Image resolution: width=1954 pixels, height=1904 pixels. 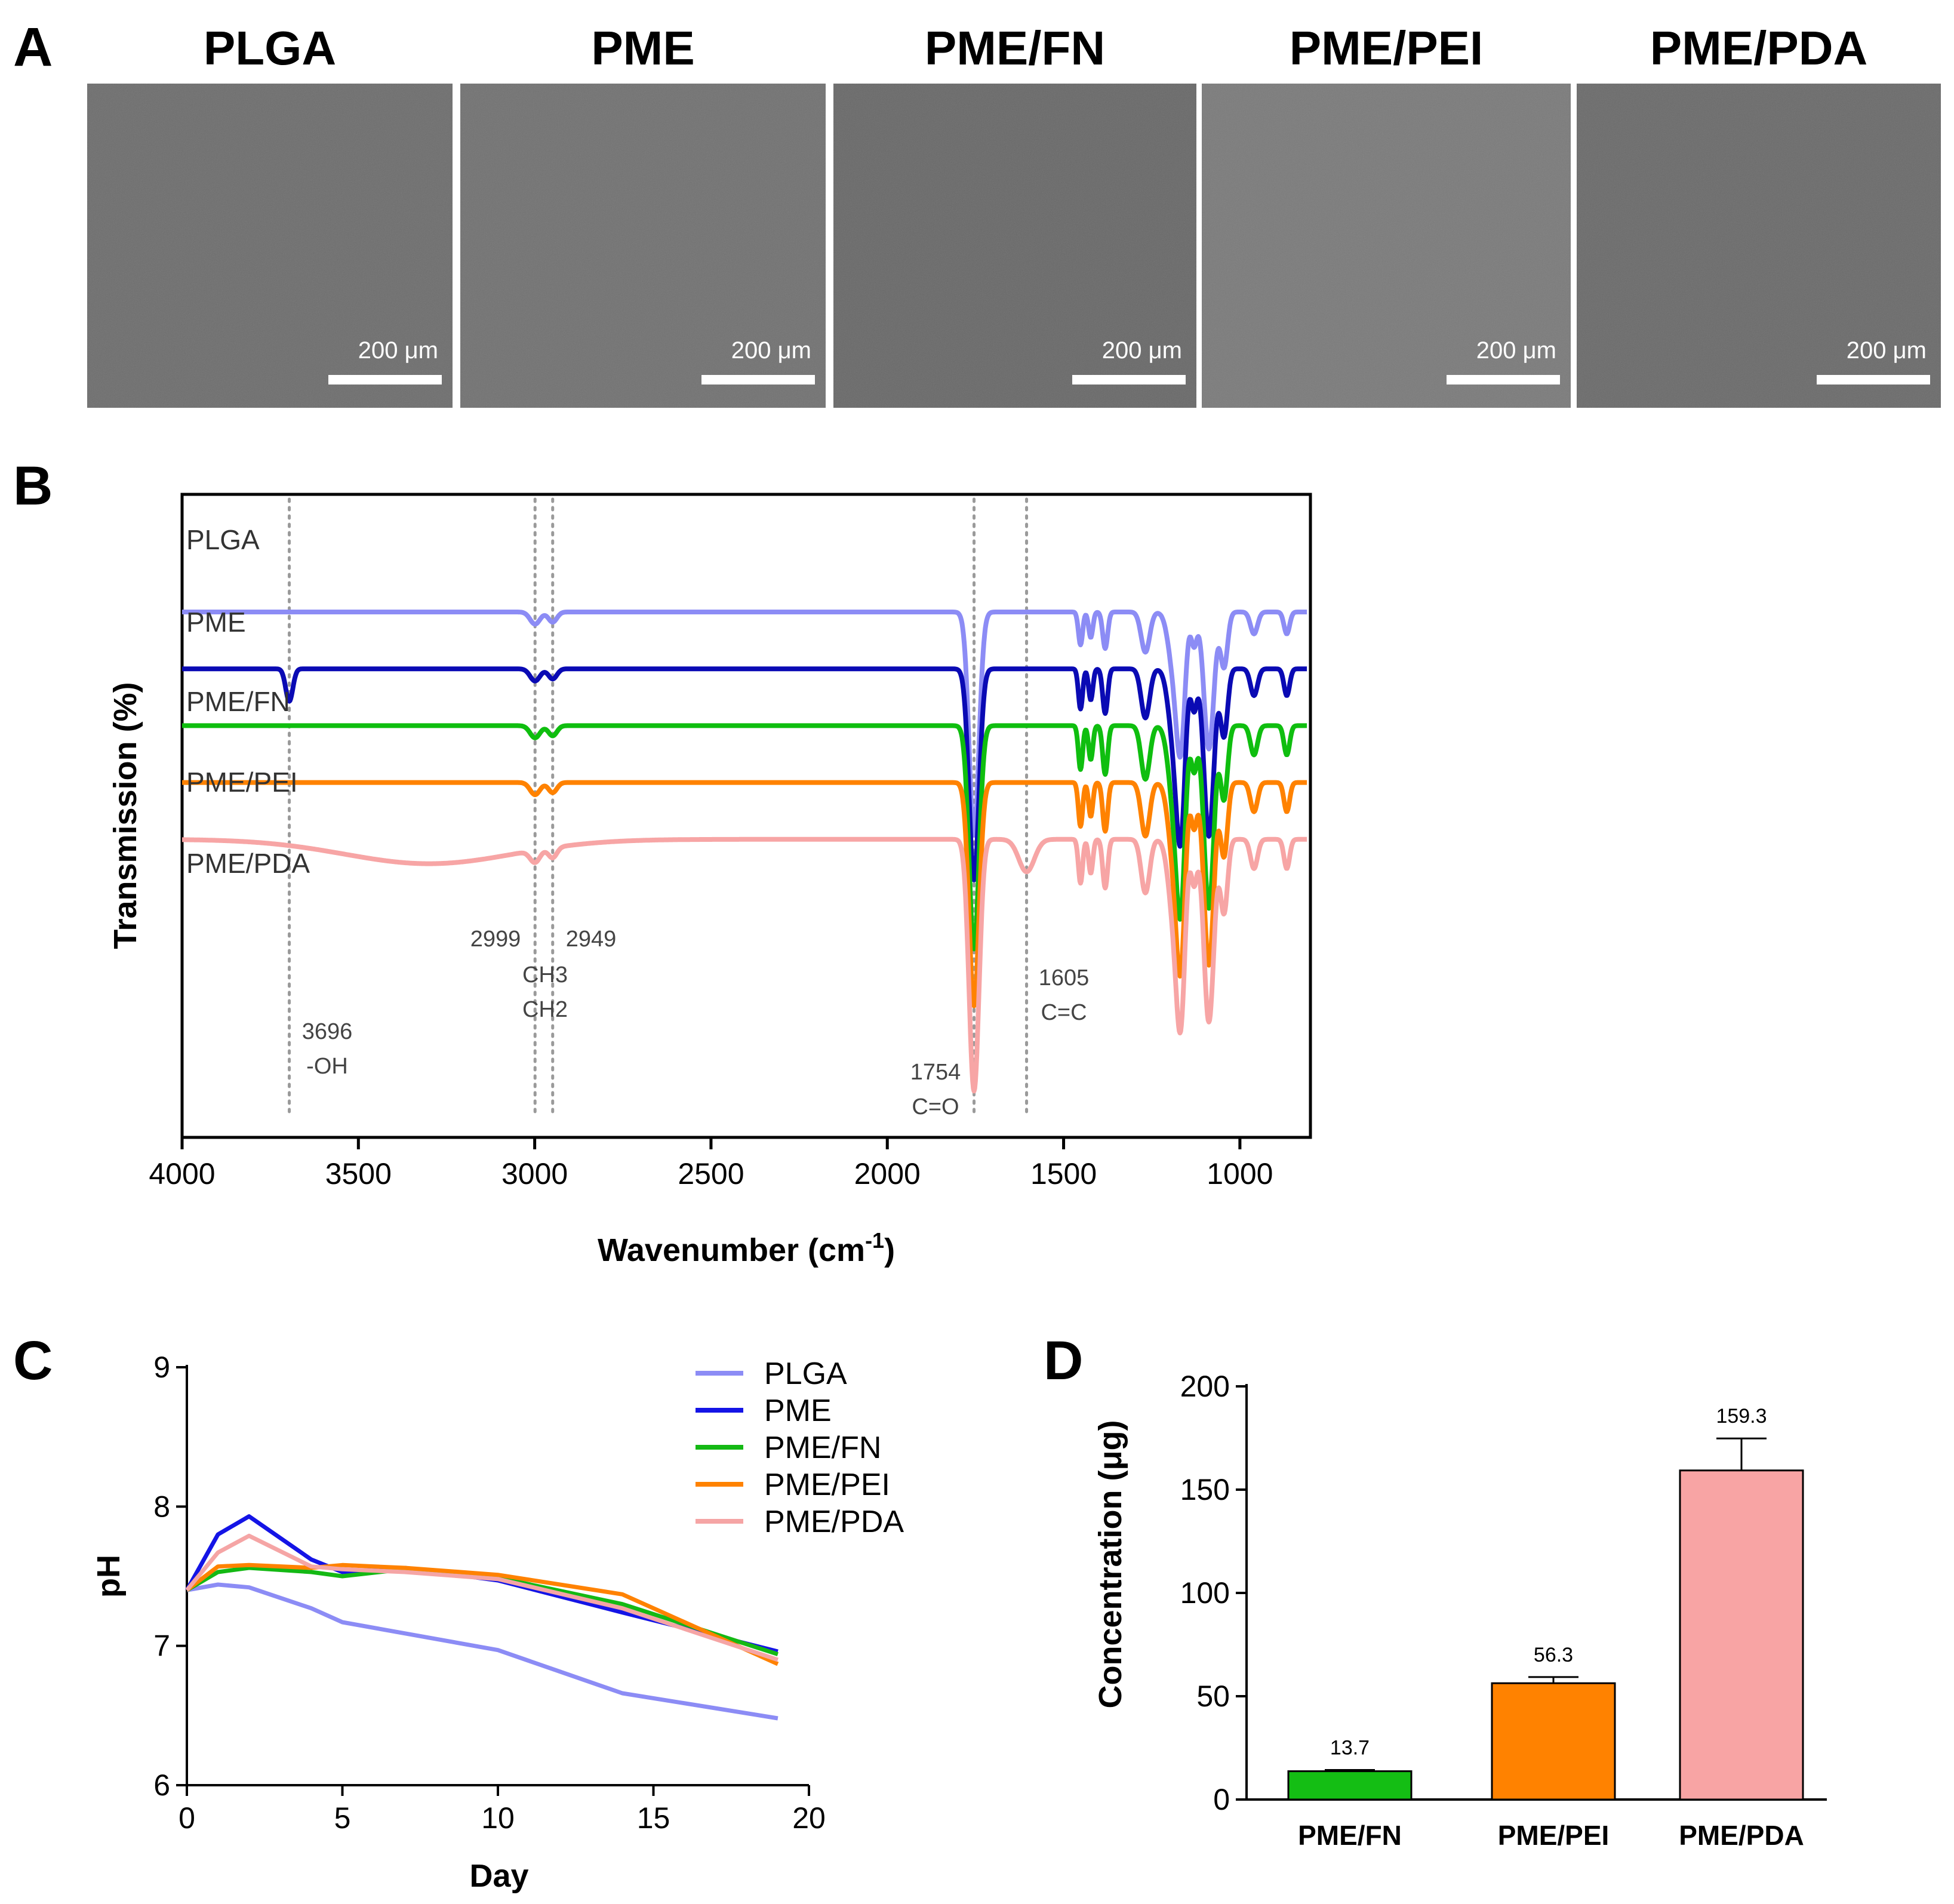 What do you see at coordinates (545, 975) in the screenshot?
I see `ftir-annotation: CH3` at bounding box center [545, 975].